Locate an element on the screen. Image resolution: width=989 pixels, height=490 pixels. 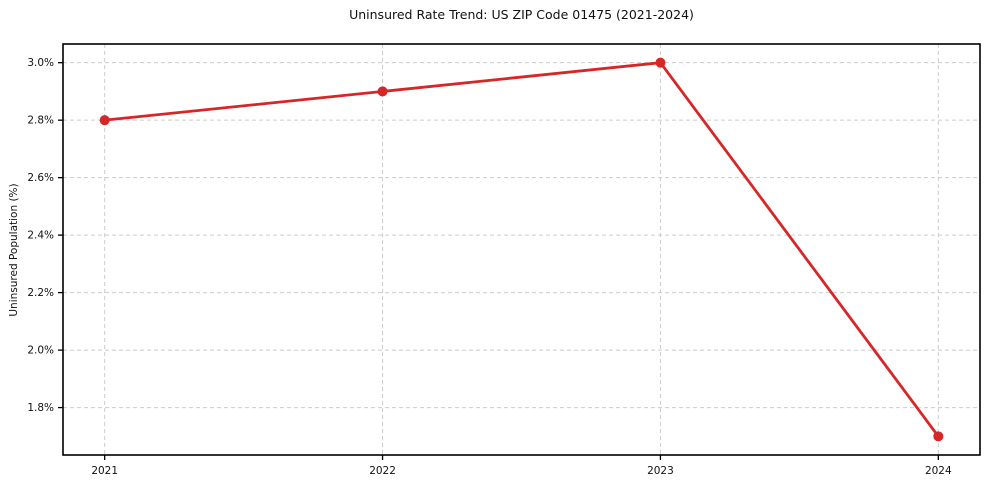
y-tick-label: 2.6% is located at coordinates (40, 178).